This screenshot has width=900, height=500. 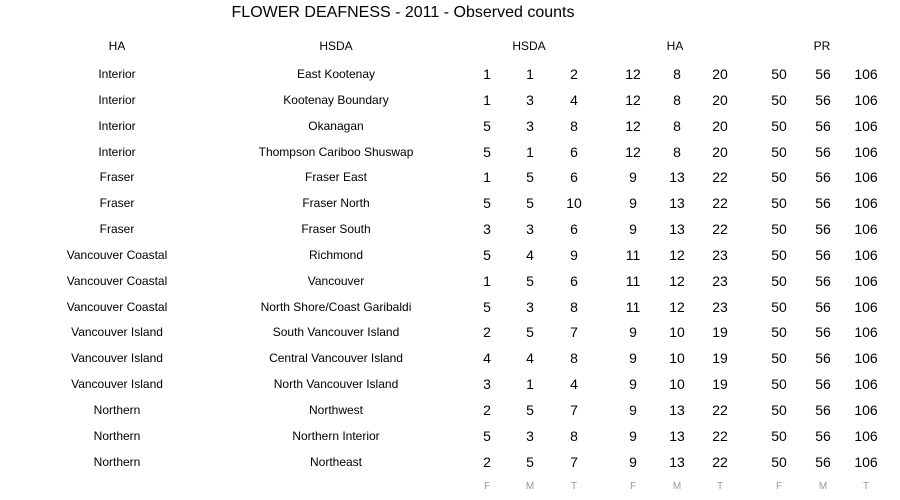 What do you see at coordinates (450, 463) in the screenshot?
I see `table-row: Northern Northeast 2 5 7 9 13 22 50 56 106` at bounding box center [450, 463].